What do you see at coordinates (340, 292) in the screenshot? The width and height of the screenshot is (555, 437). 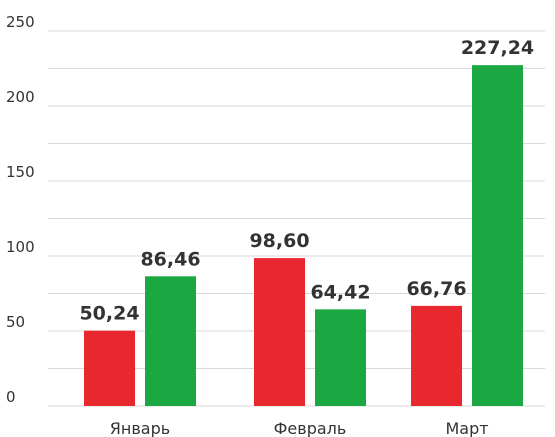 I see `data-label: 64,42` at bounding box center [340, 292].